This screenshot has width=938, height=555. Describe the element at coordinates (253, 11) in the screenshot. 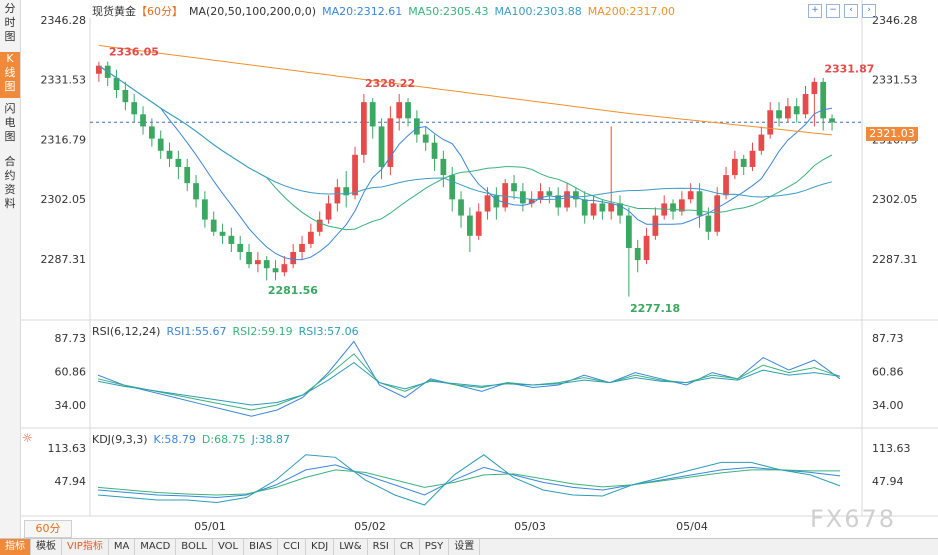

I see `ma-settings-label: MA(20,50,100,200,0,0)` at that location.